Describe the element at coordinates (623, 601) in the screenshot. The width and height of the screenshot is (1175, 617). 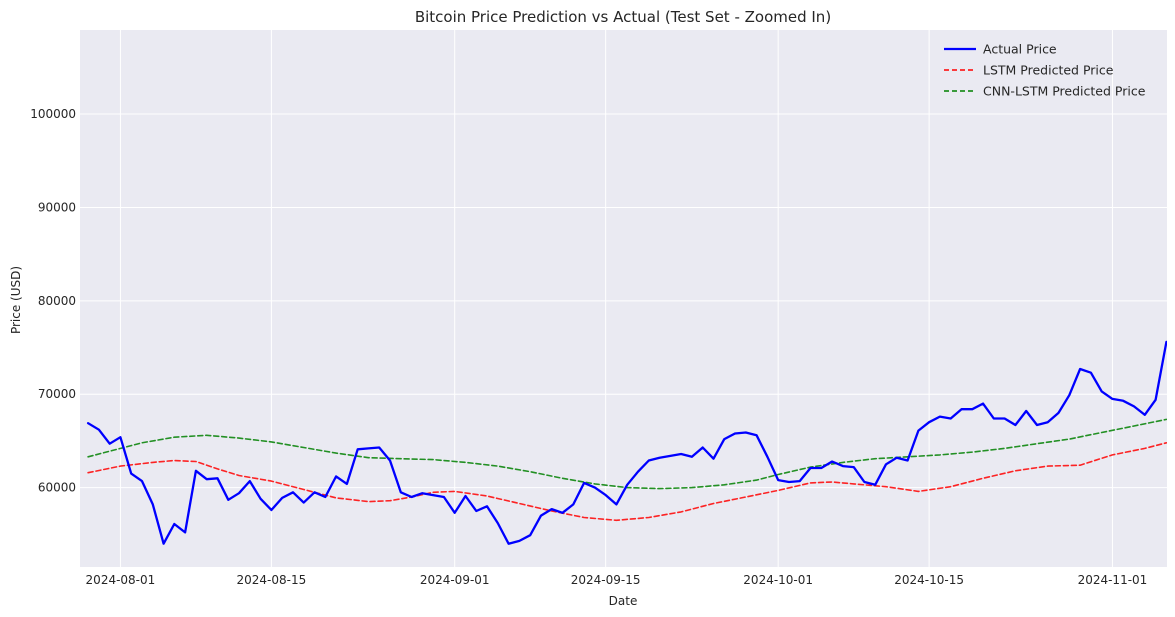
I see `x-axis-label: Date` at that location.